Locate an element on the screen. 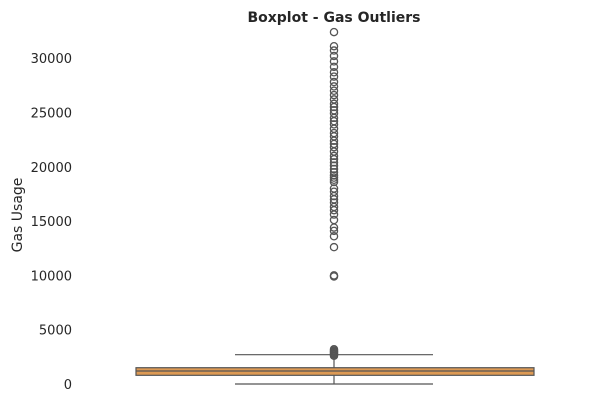 This screenshot has height=410, width=592. outlier-points is located at coordinates (334, 194).